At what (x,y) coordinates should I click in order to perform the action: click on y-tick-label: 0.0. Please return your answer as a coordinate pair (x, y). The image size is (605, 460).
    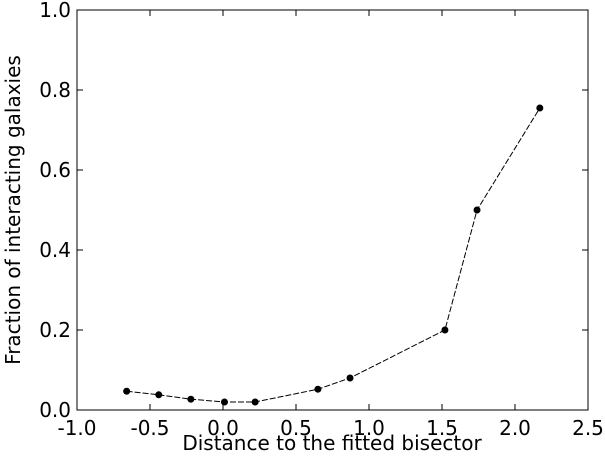
    Looking at the image, I should click on (55, 410).